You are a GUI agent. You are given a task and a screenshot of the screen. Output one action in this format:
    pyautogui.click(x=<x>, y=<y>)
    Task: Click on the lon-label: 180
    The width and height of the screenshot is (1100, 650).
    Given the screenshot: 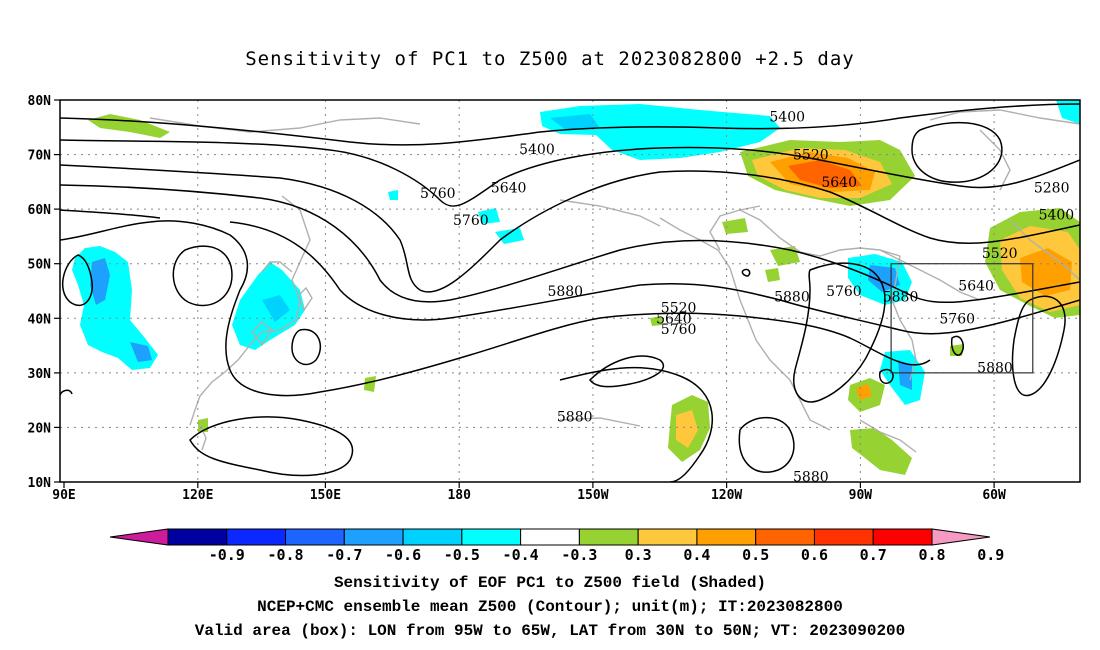 What is the action you would take?
    pyautogui.click(x=459, y=495)
    